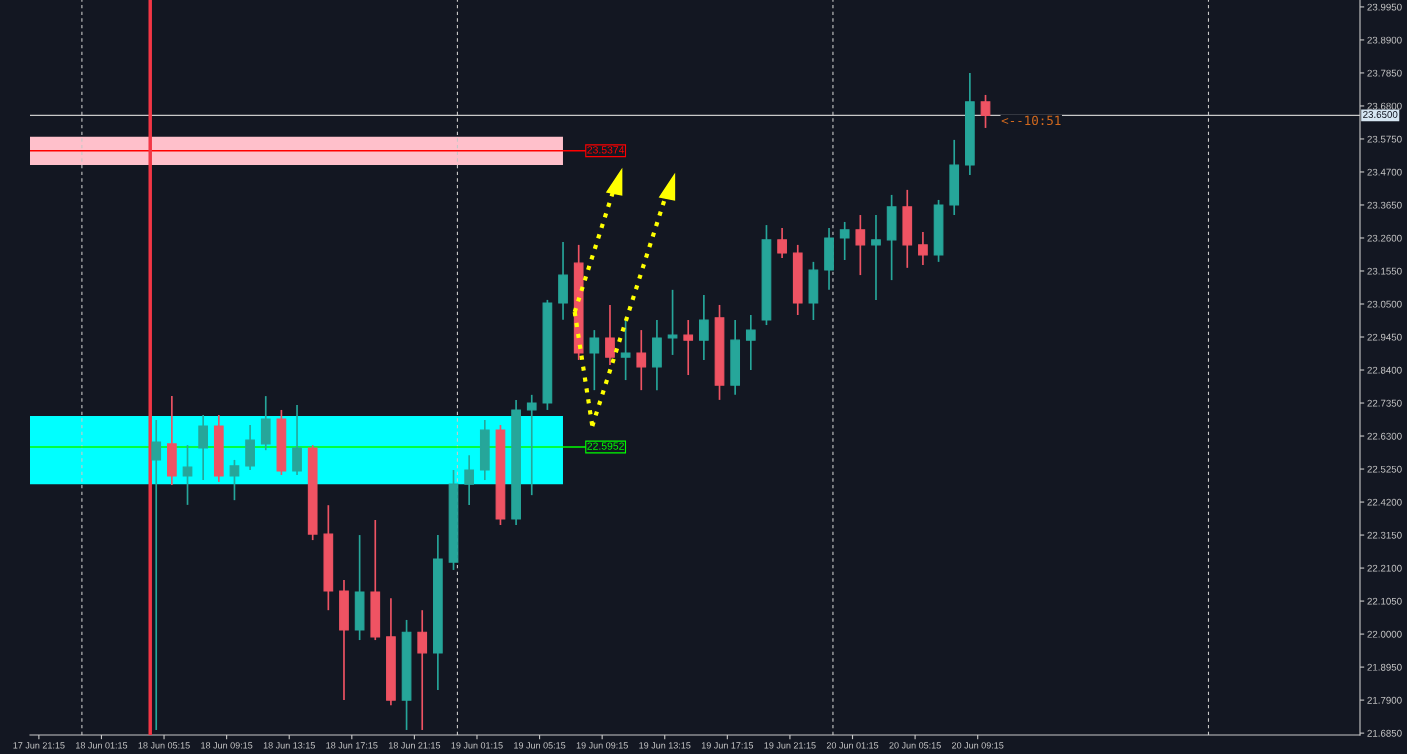 This screenshot has width=1407, height=754. What do you see at coordinates (1384, 667) in the screenshot?
I see `y-tick-label: 21.8950` at bounding box center [1384, 667].